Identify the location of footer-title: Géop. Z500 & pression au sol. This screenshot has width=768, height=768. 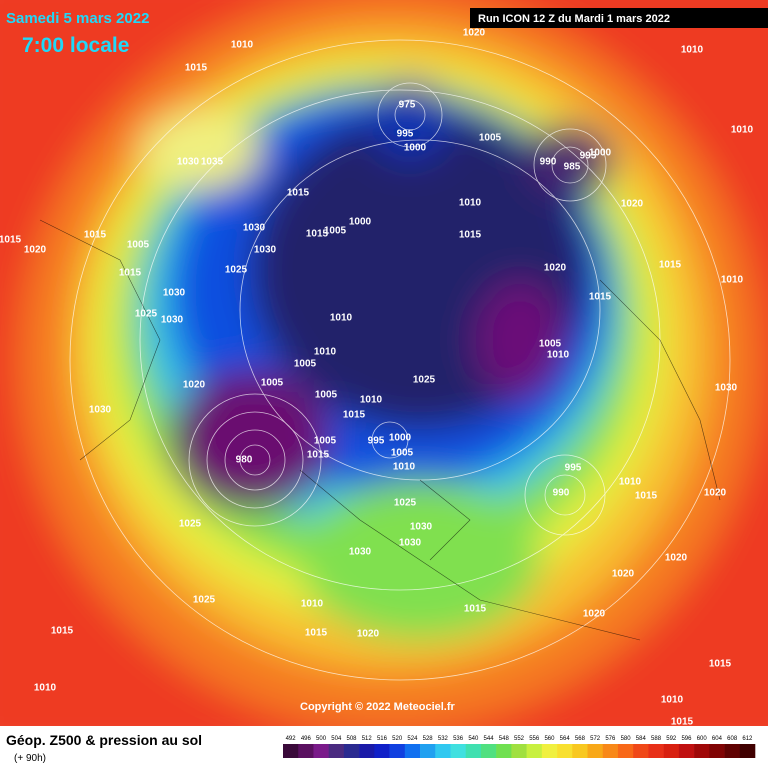
(104, 740).